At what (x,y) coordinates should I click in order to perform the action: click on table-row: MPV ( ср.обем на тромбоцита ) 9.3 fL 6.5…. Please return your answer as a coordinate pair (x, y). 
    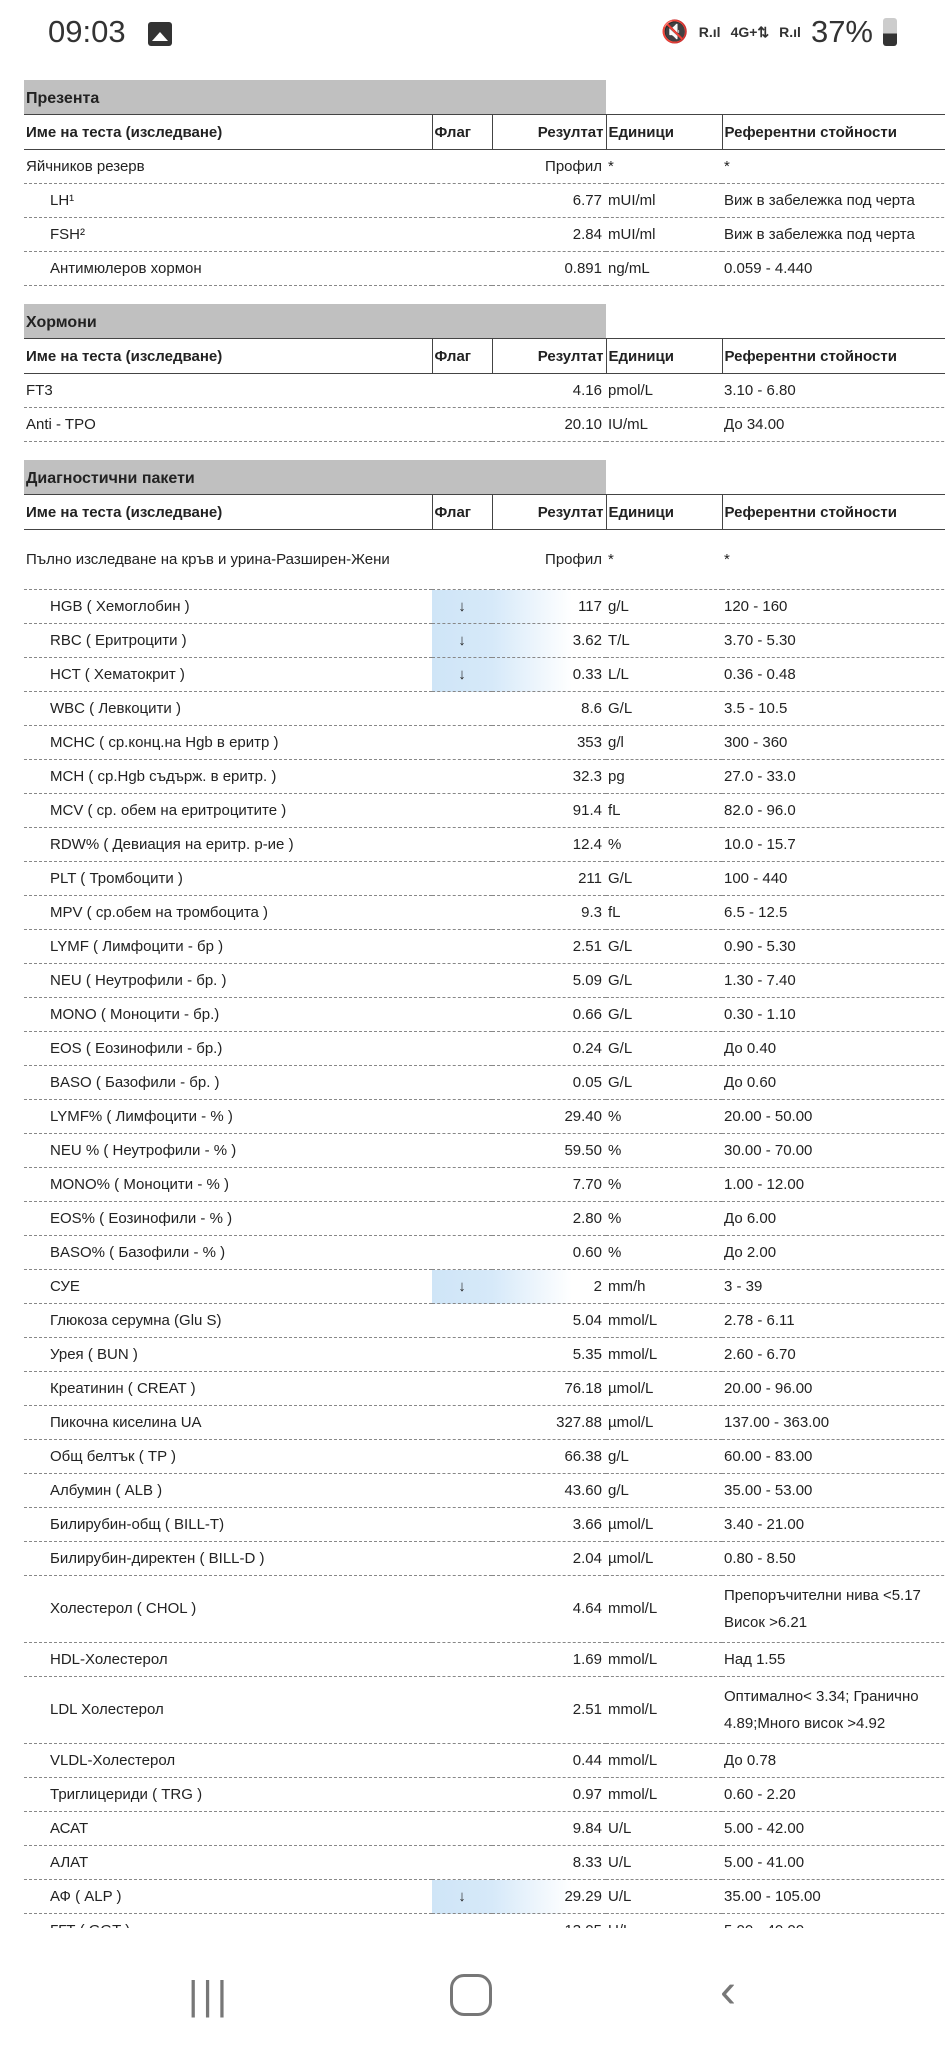
    Looking at the image, I should click on (484, 912).